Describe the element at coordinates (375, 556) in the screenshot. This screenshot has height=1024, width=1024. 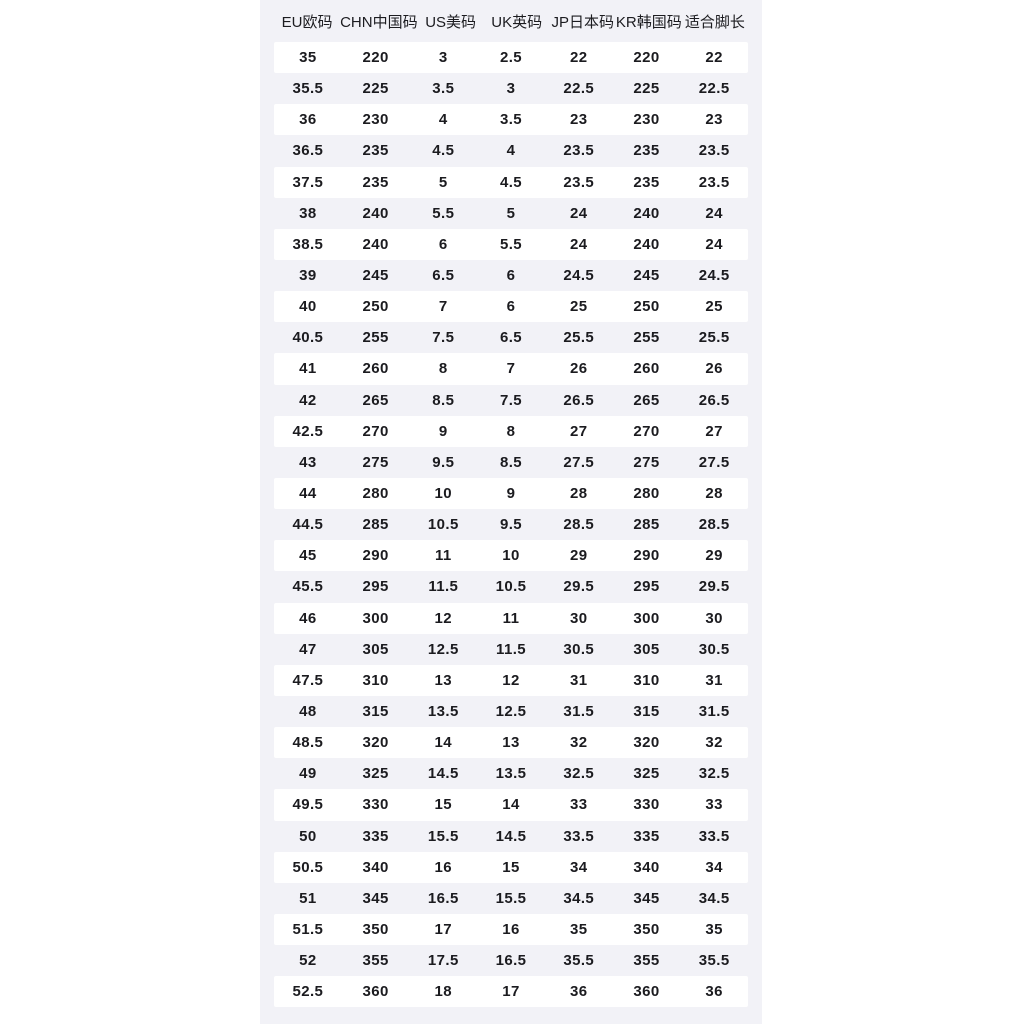
I see `size-cell: 290` at that location.